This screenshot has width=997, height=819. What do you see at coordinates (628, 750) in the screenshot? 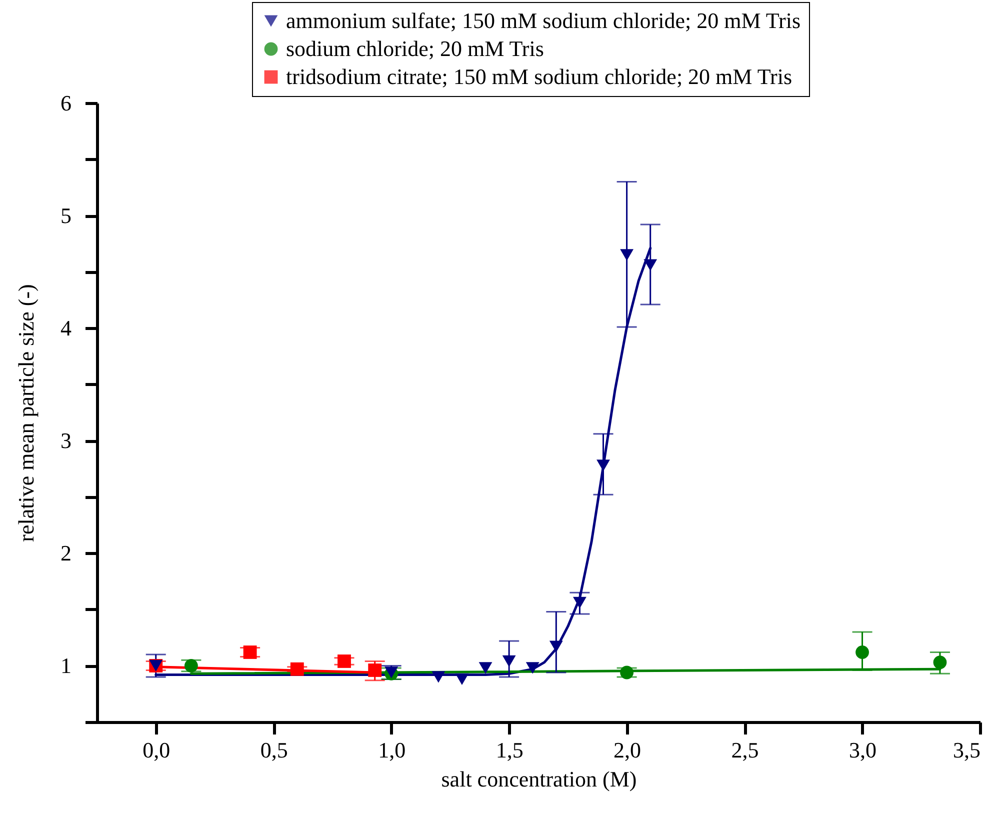
I see `x-tick-label: 2,0` at bounding box center [628, 750].